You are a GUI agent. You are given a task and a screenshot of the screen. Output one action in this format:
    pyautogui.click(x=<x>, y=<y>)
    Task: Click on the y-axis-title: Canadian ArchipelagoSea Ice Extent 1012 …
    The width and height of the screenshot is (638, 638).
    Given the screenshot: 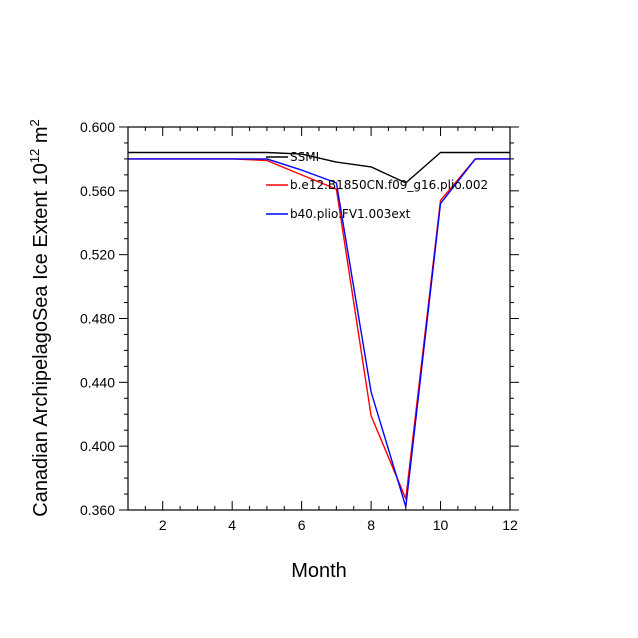 What is the action you would take?
    pyautogui.click(x=39, y=318)
    